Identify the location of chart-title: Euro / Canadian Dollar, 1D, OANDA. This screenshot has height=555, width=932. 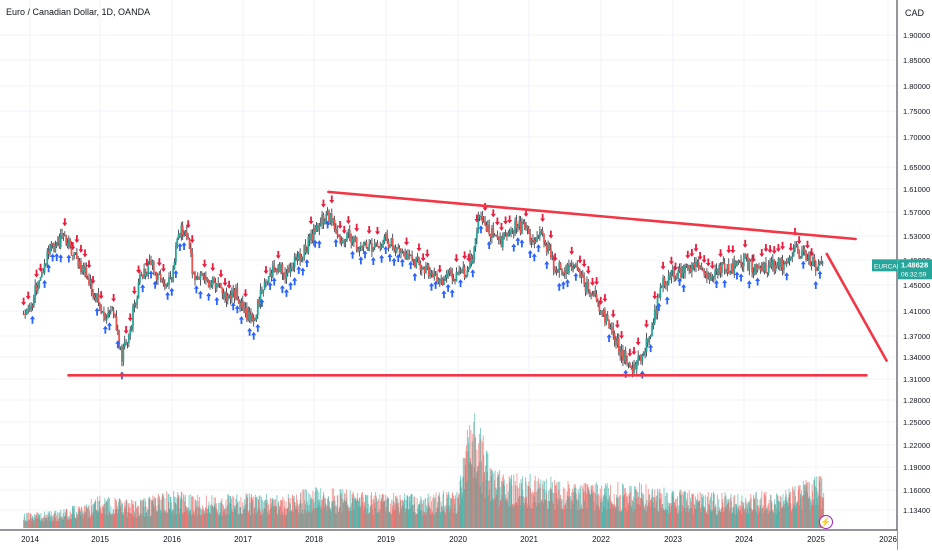
(78, 12).